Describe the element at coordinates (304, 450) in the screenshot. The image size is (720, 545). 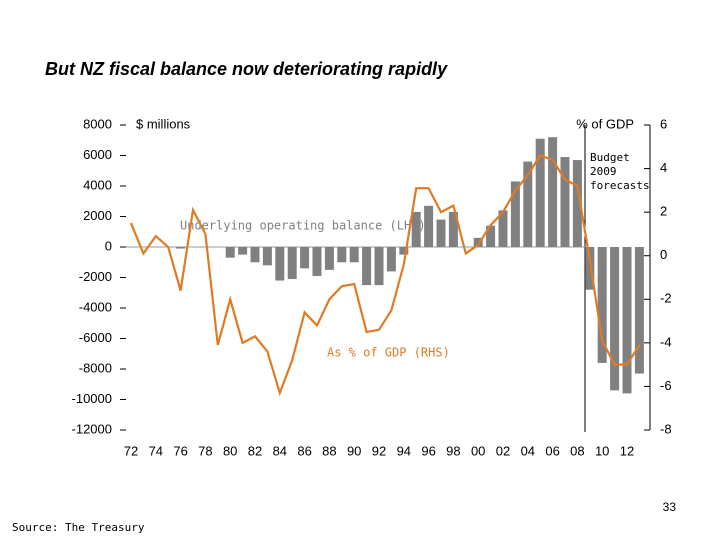
I see `x-tick-label: 86` at that location.